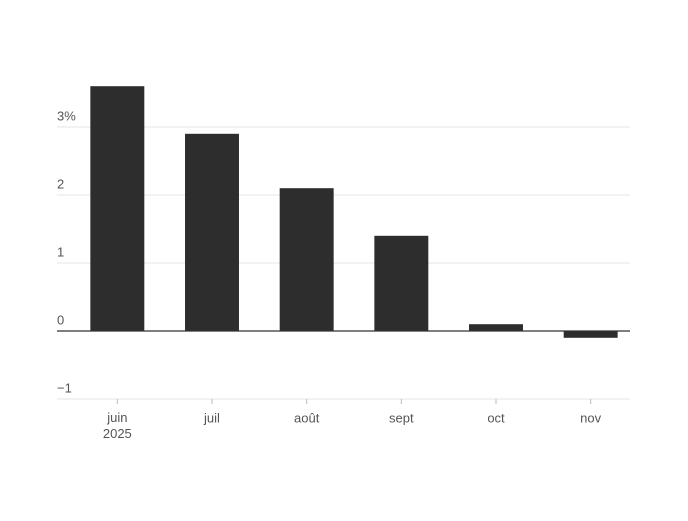  I want to click on y-tick-label: 1, so click(60, 251).